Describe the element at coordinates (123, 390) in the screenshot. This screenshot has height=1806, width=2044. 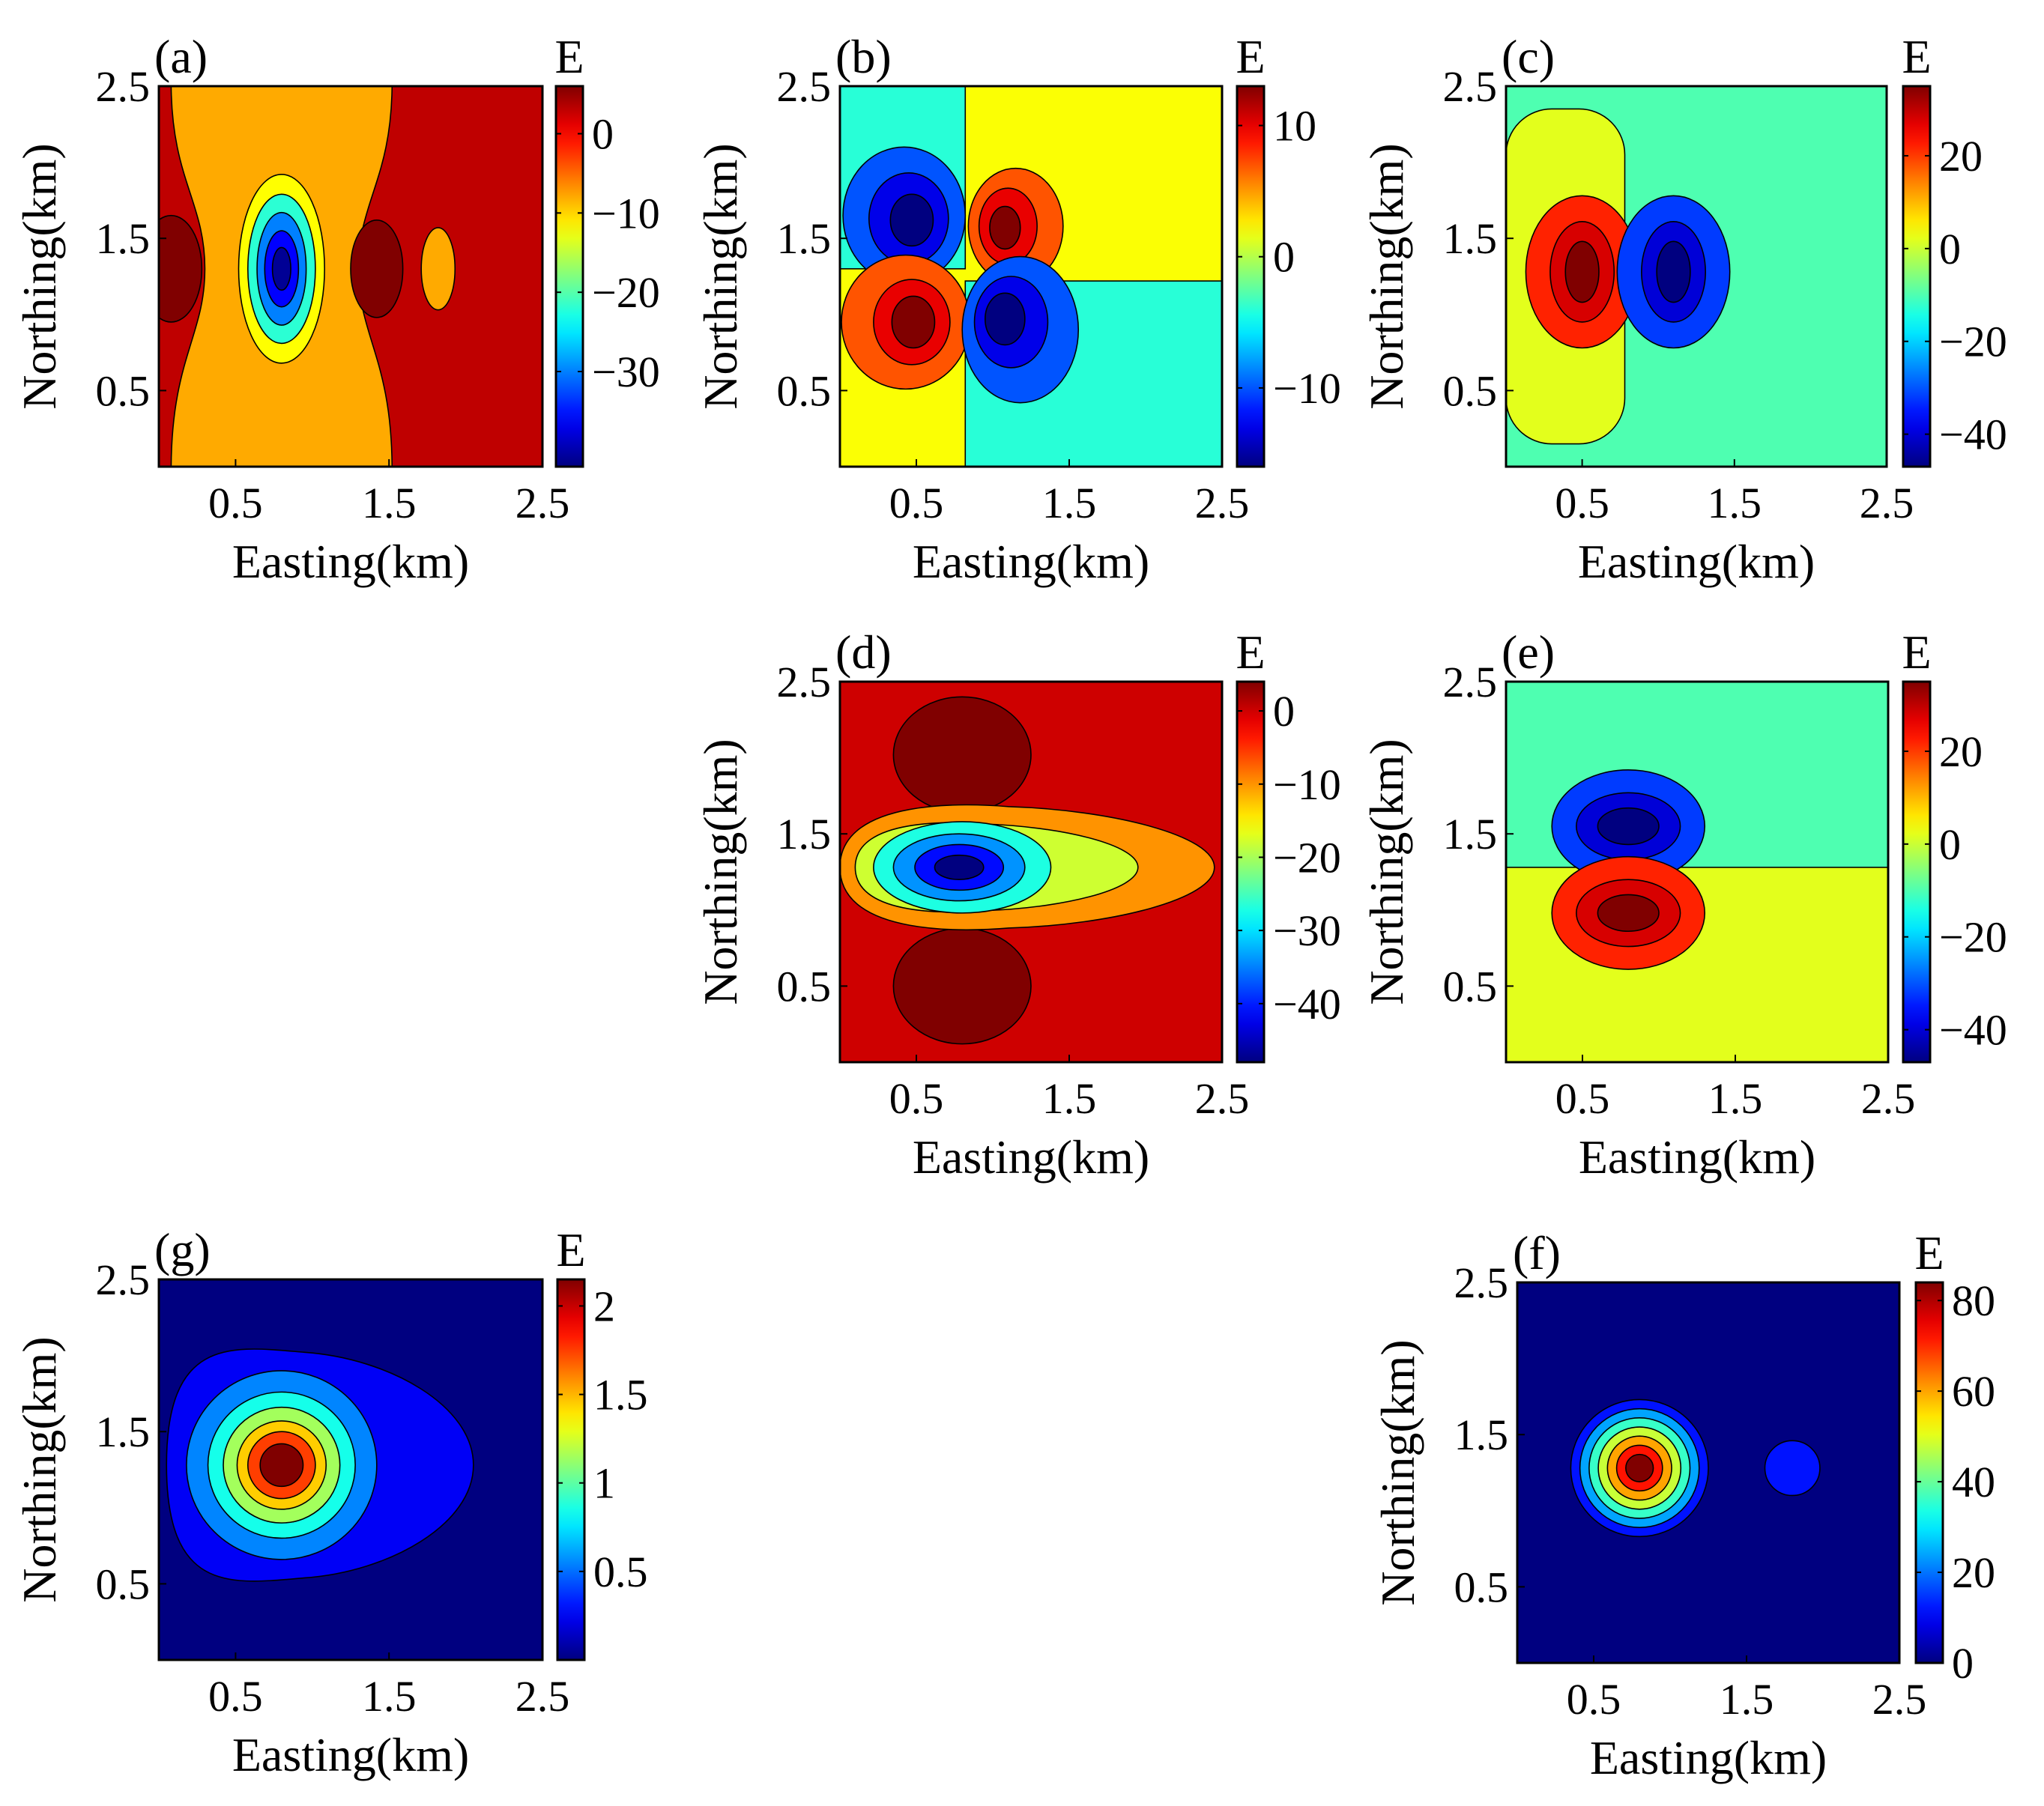
I see `panel-a-y-tick-label: 0.5` at that location.